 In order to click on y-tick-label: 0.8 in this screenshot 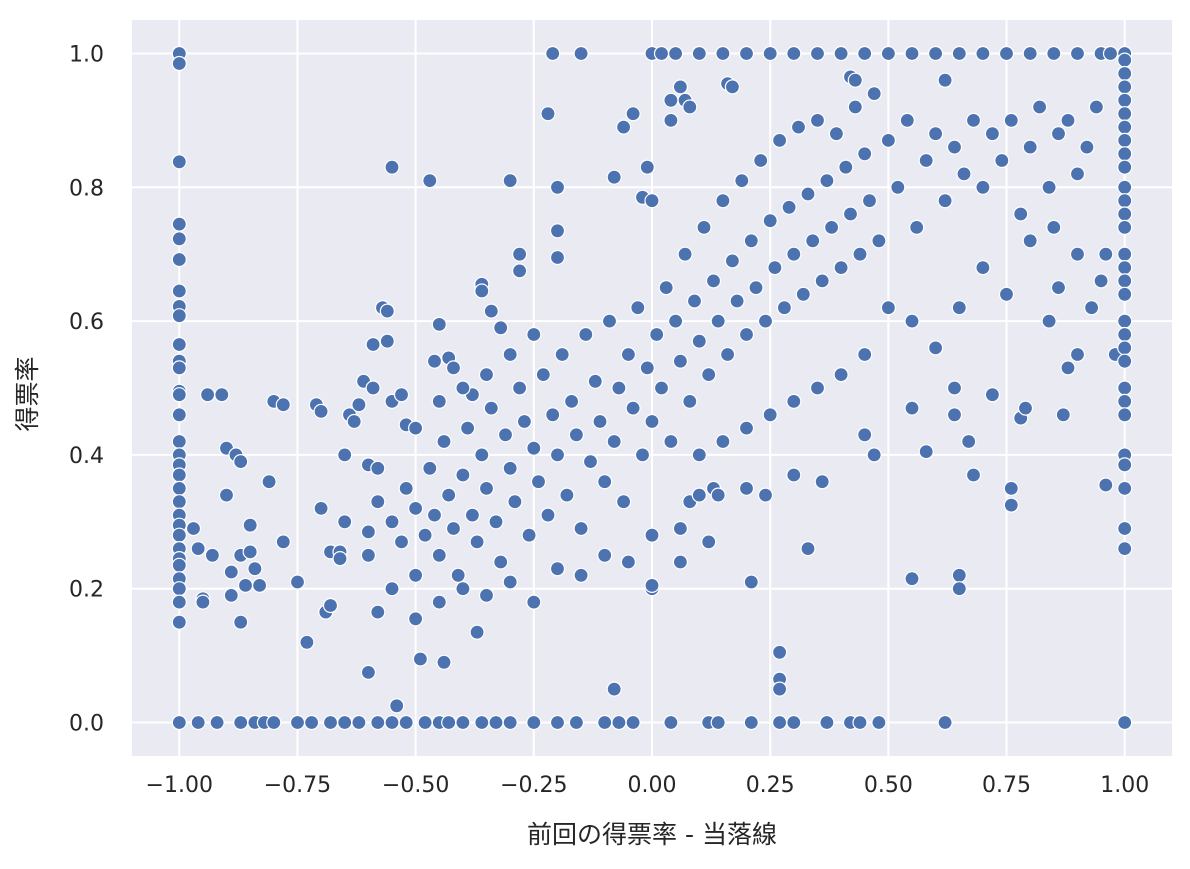, I will do `click(86, 188)`.